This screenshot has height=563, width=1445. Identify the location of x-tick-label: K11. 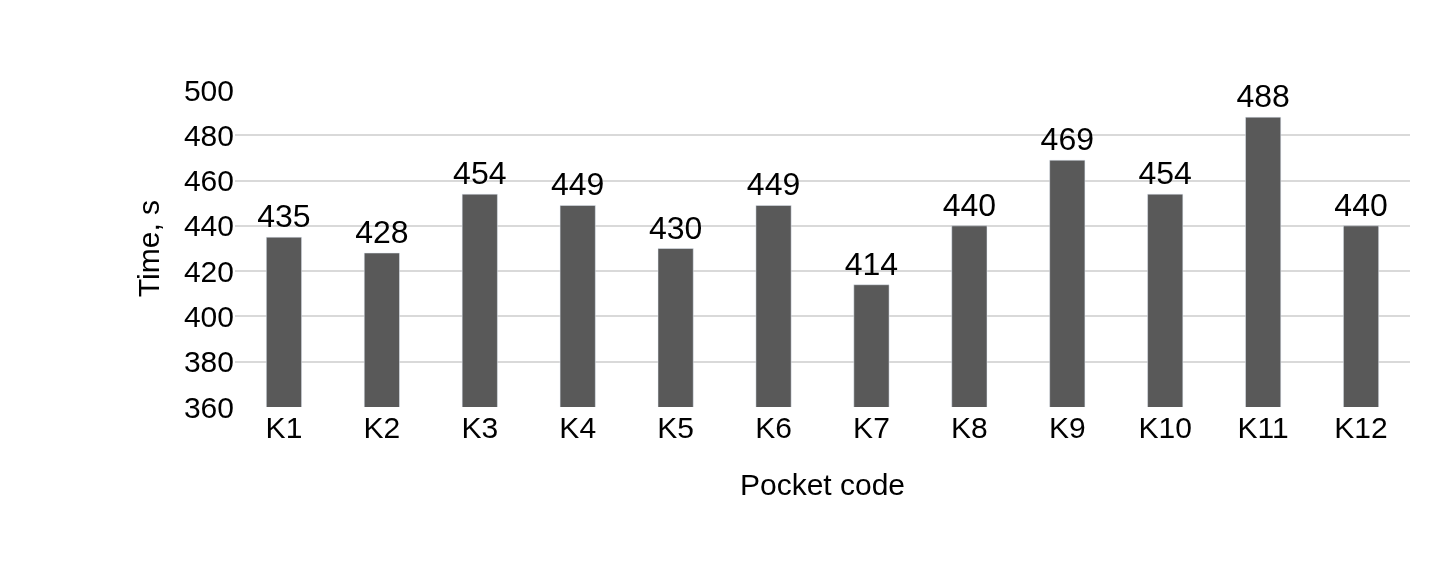
(1263, 427).